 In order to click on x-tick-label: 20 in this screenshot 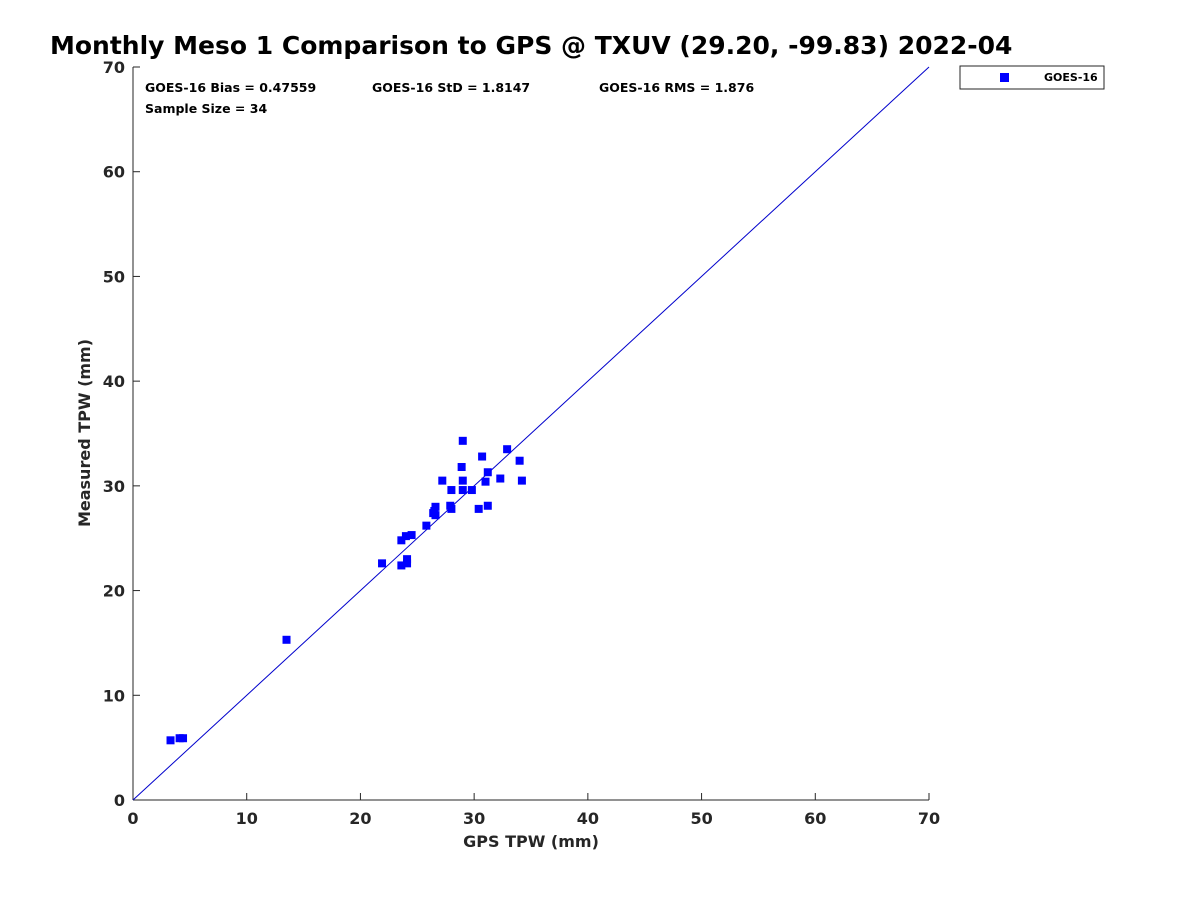, I will do `click(360, 818)`.